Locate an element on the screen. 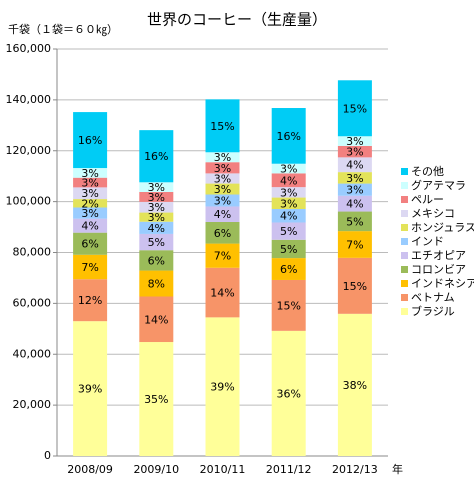 The image size is (474, 492). x-tick-label: 2009/10 is located at coordinates (156, 469).